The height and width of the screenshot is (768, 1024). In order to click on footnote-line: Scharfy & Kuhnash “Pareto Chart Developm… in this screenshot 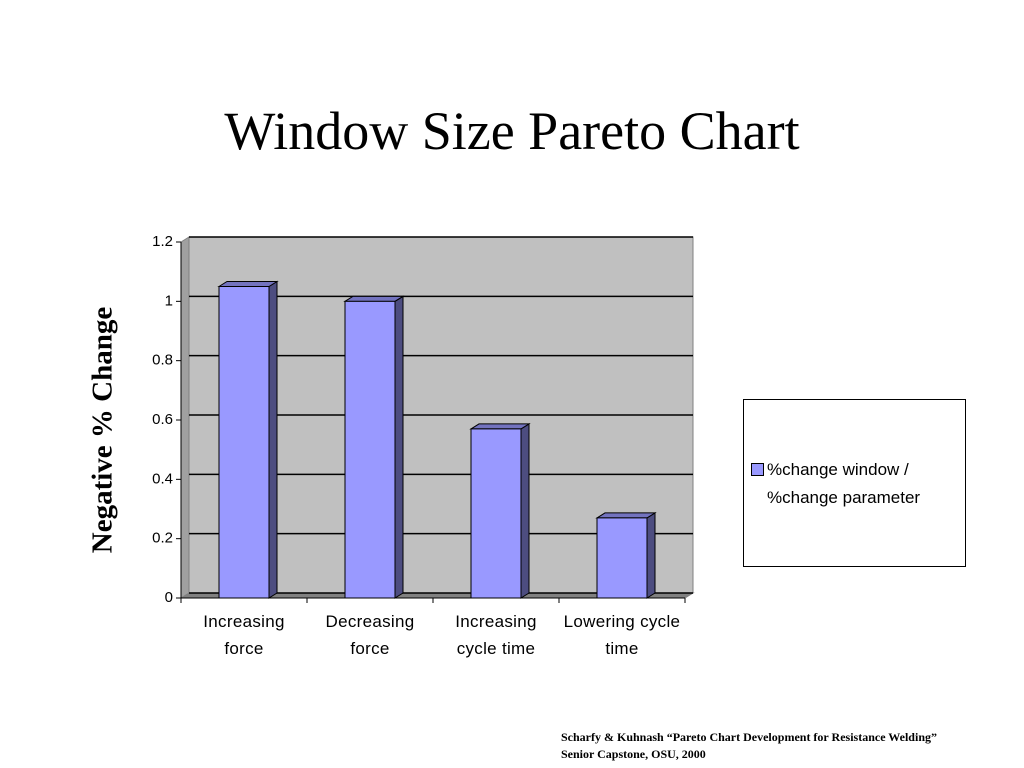, I will do `click(749, 737)`.